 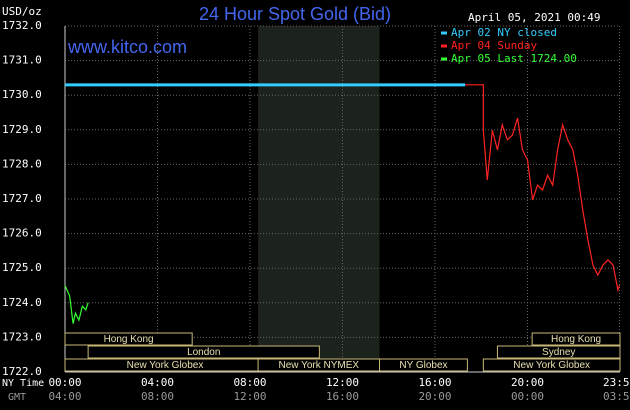 What do you see at coordinates (249, 382) in the screenshot?
I see `x-tick-label: 08:00` at bounding box center [249, 382].